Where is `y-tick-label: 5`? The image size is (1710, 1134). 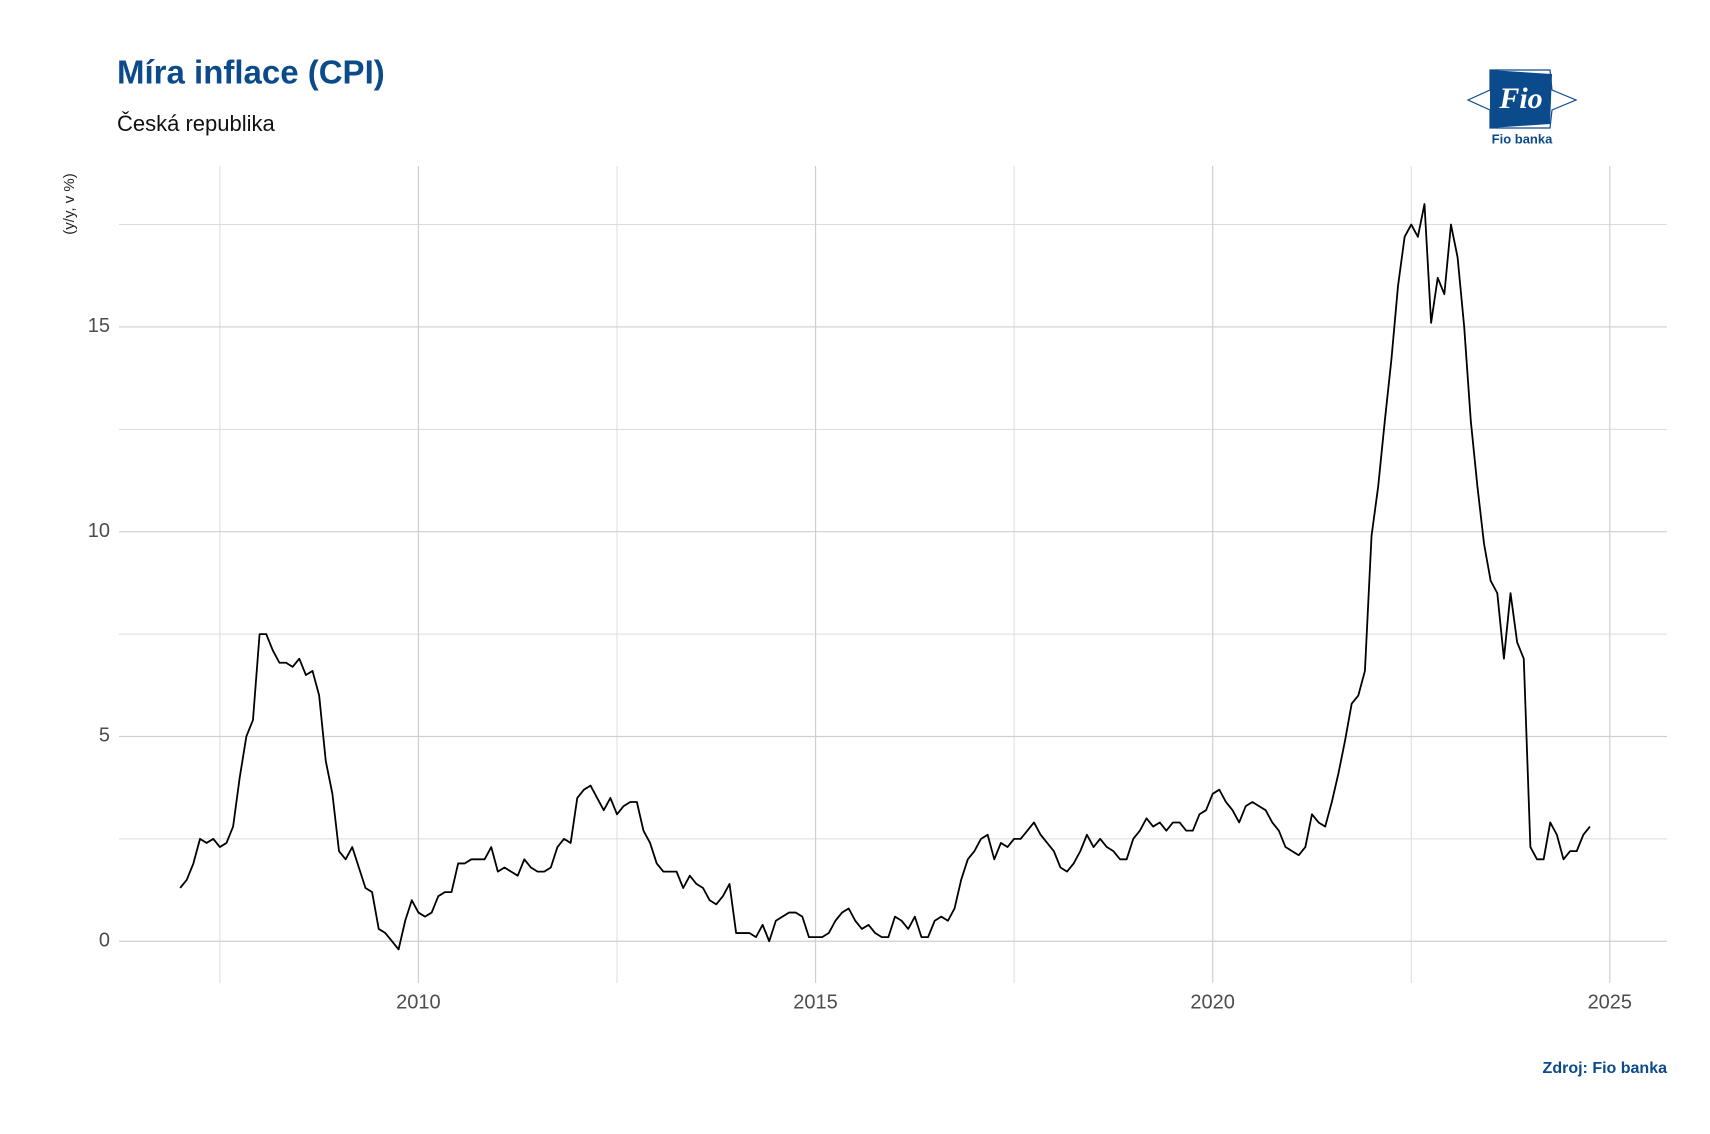 y-tick-label: 5 is located at coordinates (104, 736).